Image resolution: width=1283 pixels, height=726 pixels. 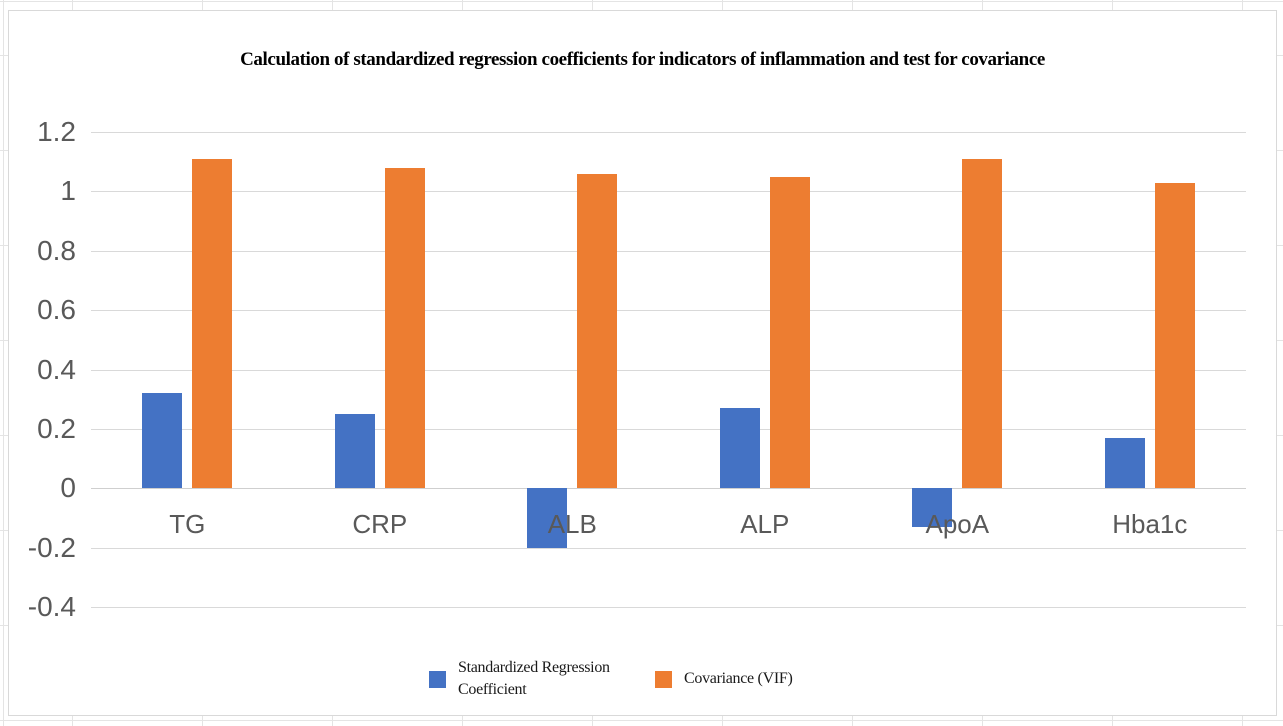 What do you see at coordinates (668, 429) in the screenshot?
I see `gridline-0.2` at bounding box center [668, 429].